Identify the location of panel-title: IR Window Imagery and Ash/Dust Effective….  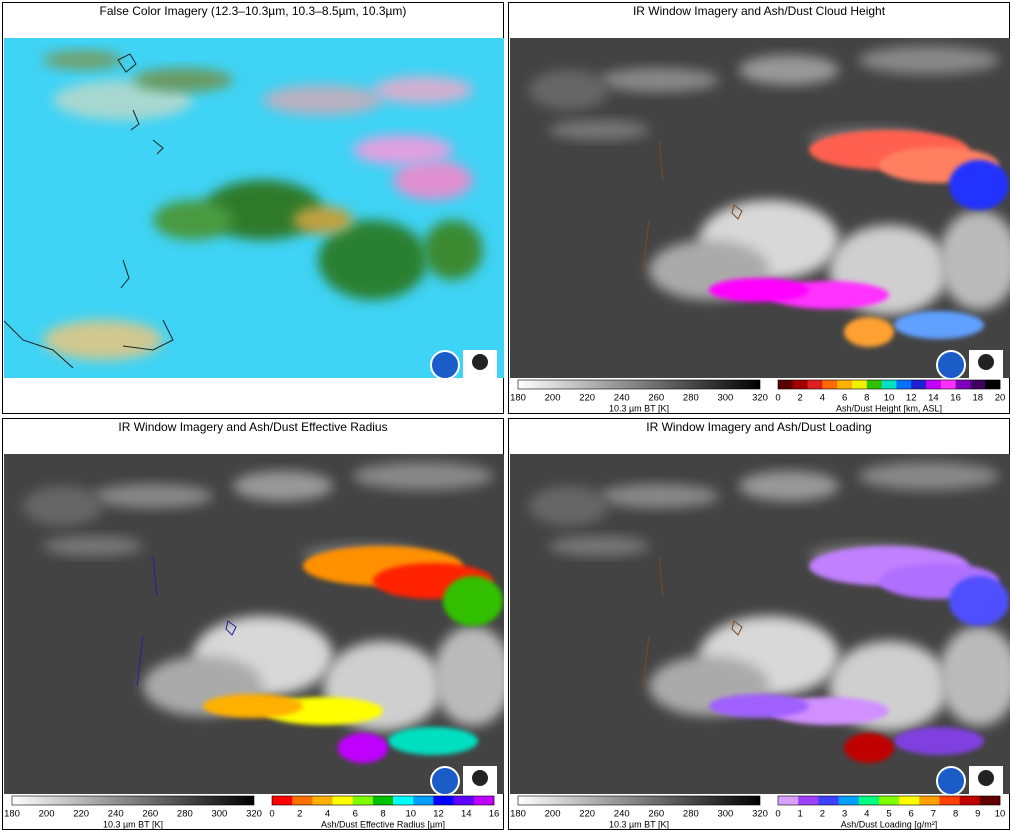
(252, 427).